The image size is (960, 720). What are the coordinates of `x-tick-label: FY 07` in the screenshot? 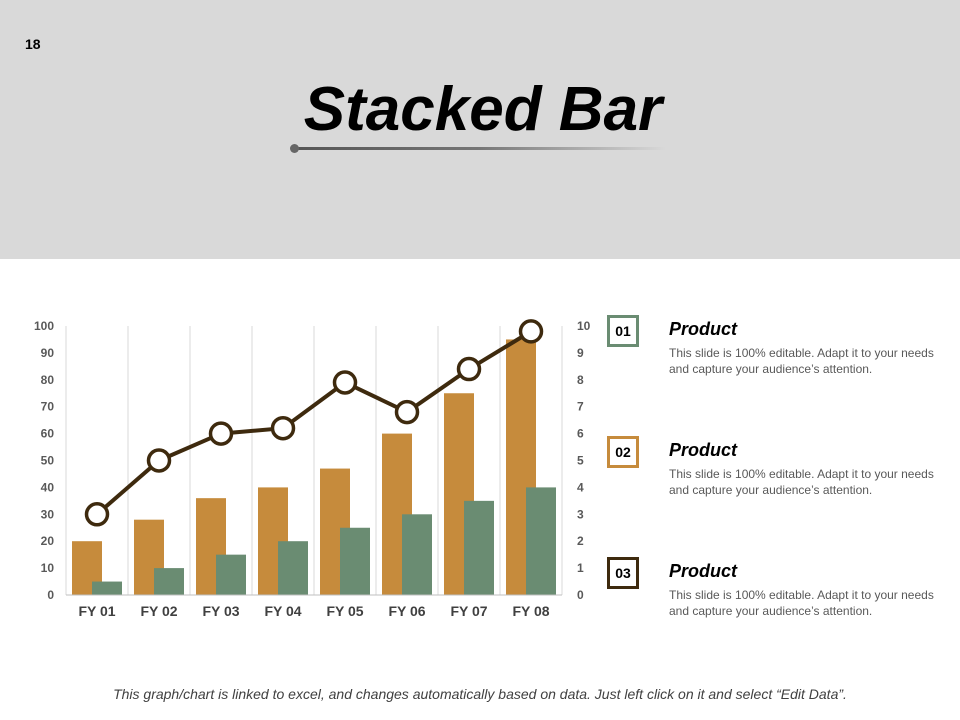 It's located at (468, 611).